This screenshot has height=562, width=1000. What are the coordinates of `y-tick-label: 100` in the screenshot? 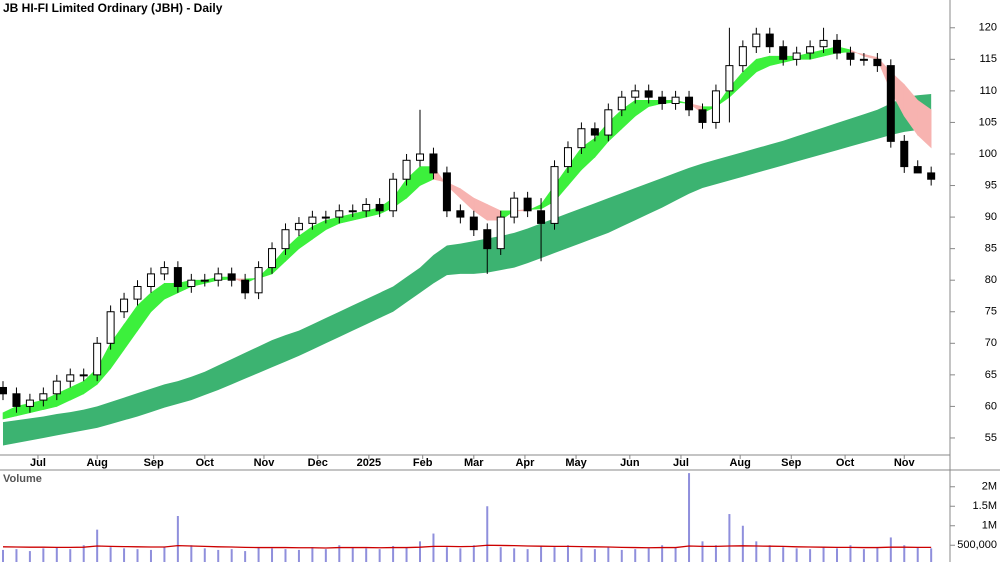 It's located at (988, 154).